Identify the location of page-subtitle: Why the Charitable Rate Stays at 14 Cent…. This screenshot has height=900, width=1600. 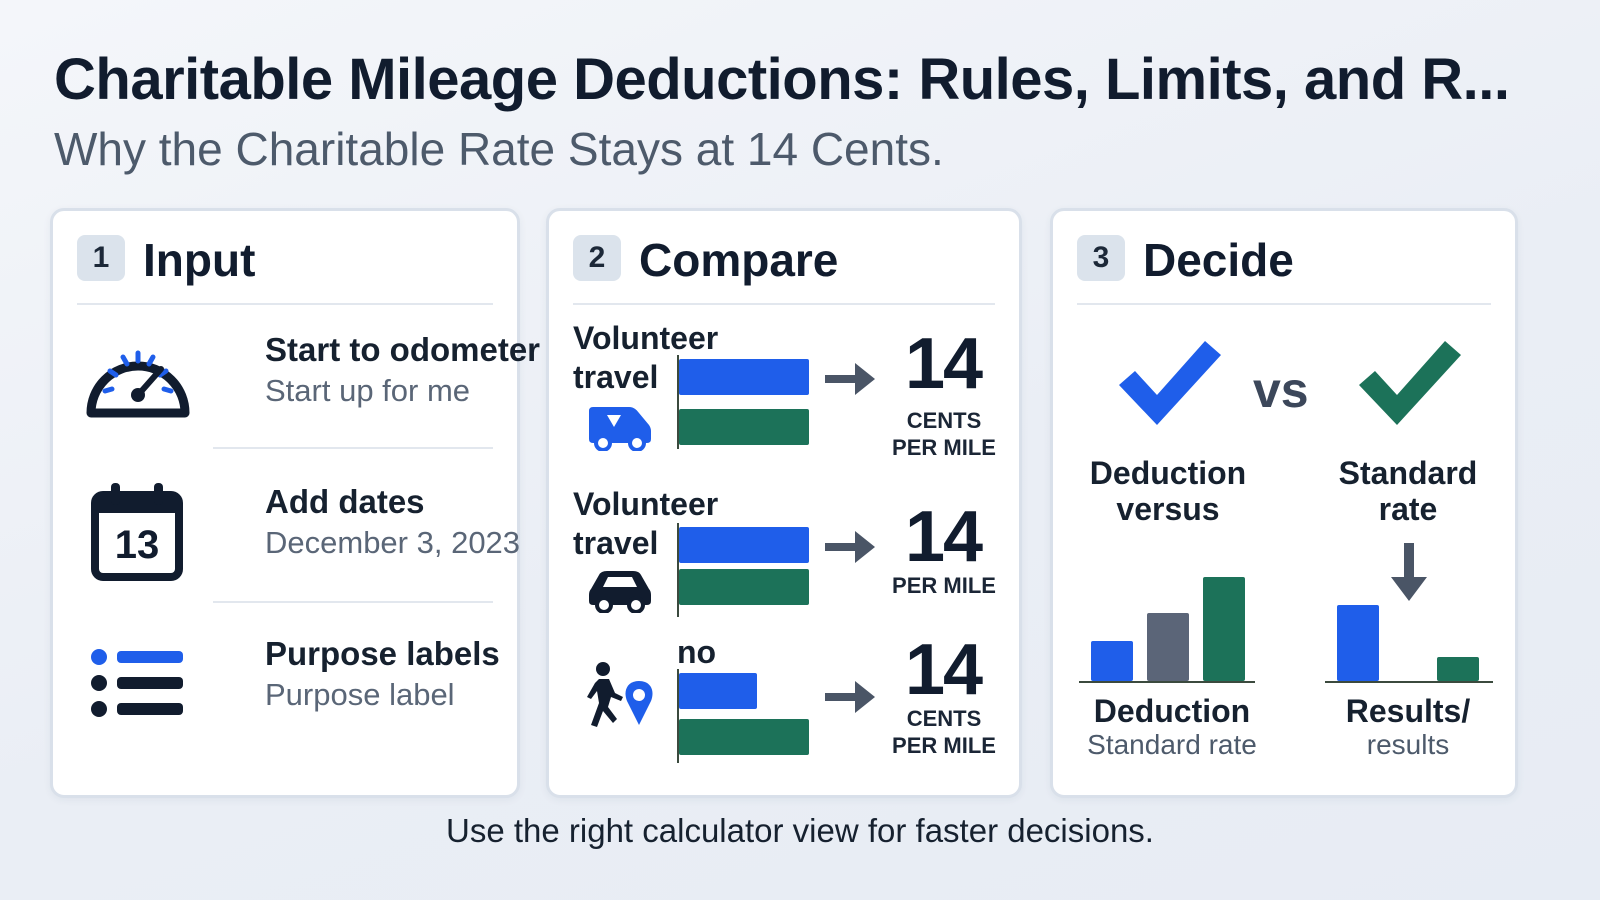
(499, 149).